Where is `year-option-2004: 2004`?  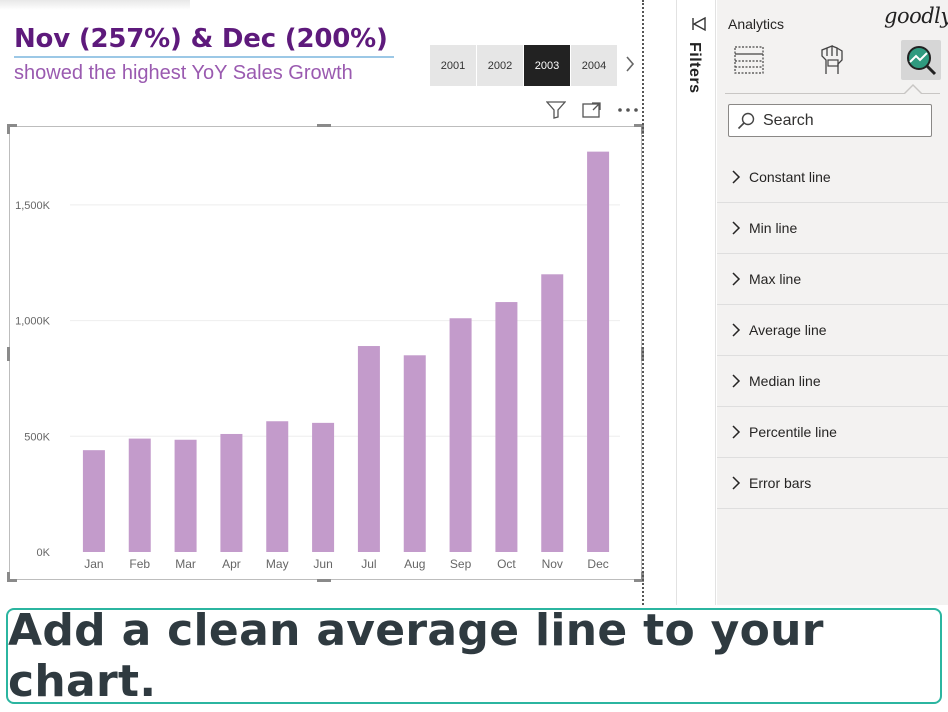
year-option-2004: 2004 is located at coordinates (594, 65).